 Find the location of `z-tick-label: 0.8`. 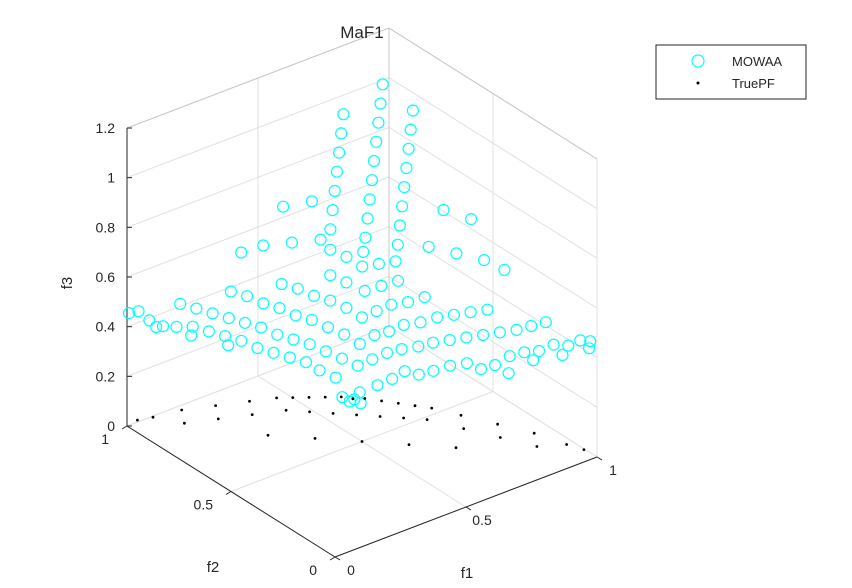

z-tick-label: 0.8 is located at coordinates (106, 227).